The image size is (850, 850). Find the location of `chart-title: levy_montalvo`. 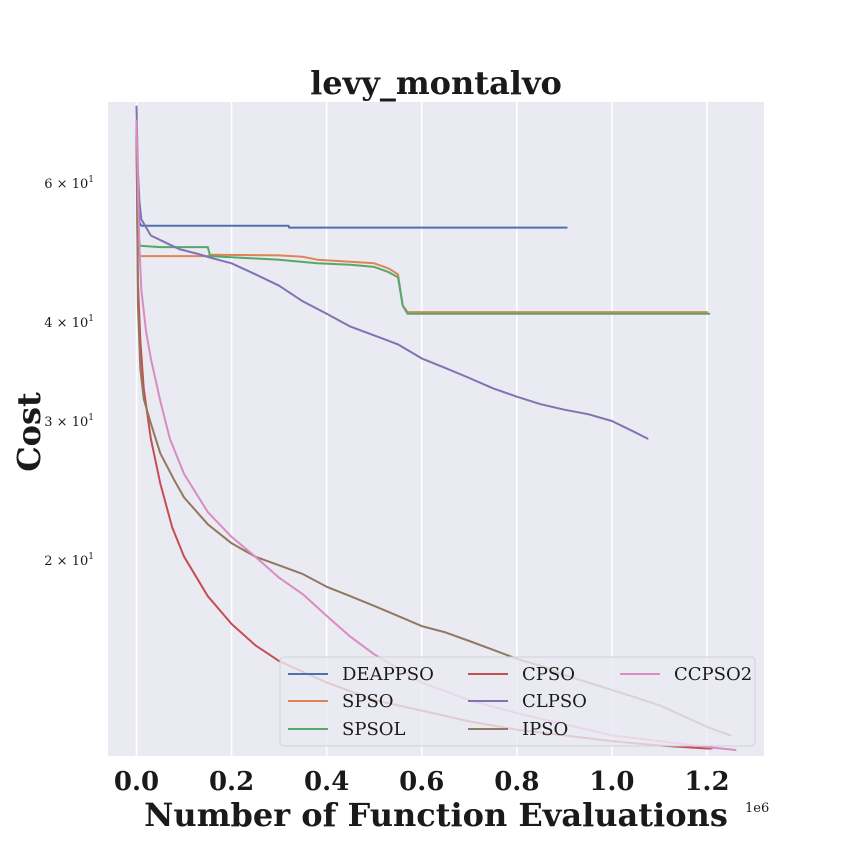

chart-title: levy_montalvo is located at coordinates (436, 83).